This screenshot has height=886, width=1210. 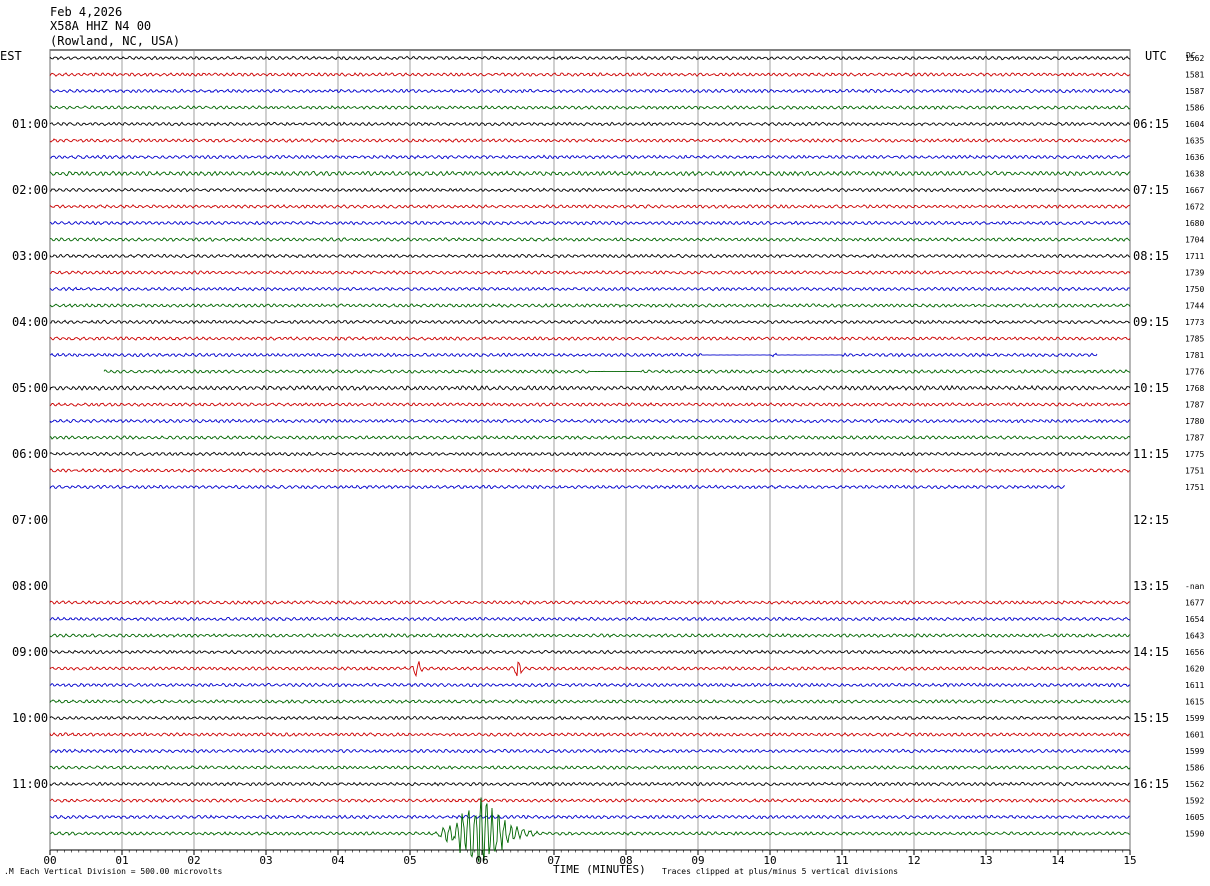 I want to click on row-value: 1680, so click(x=1194, y=223).